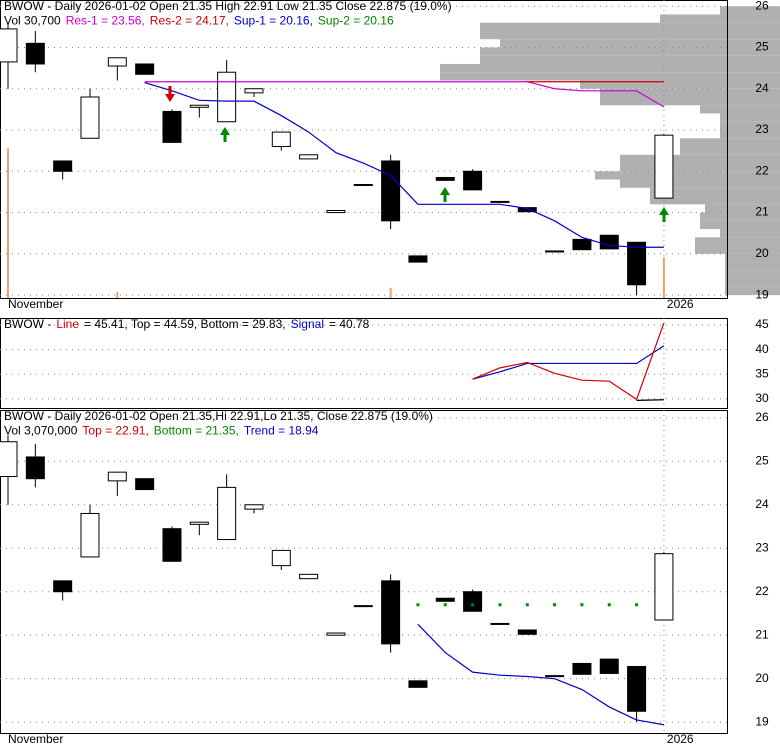 The height and width of the screenshot is (745, 780). Describe the element at coordinates (349, 324) in the screenshot. I see `header-segment: = 40.78` at that location.